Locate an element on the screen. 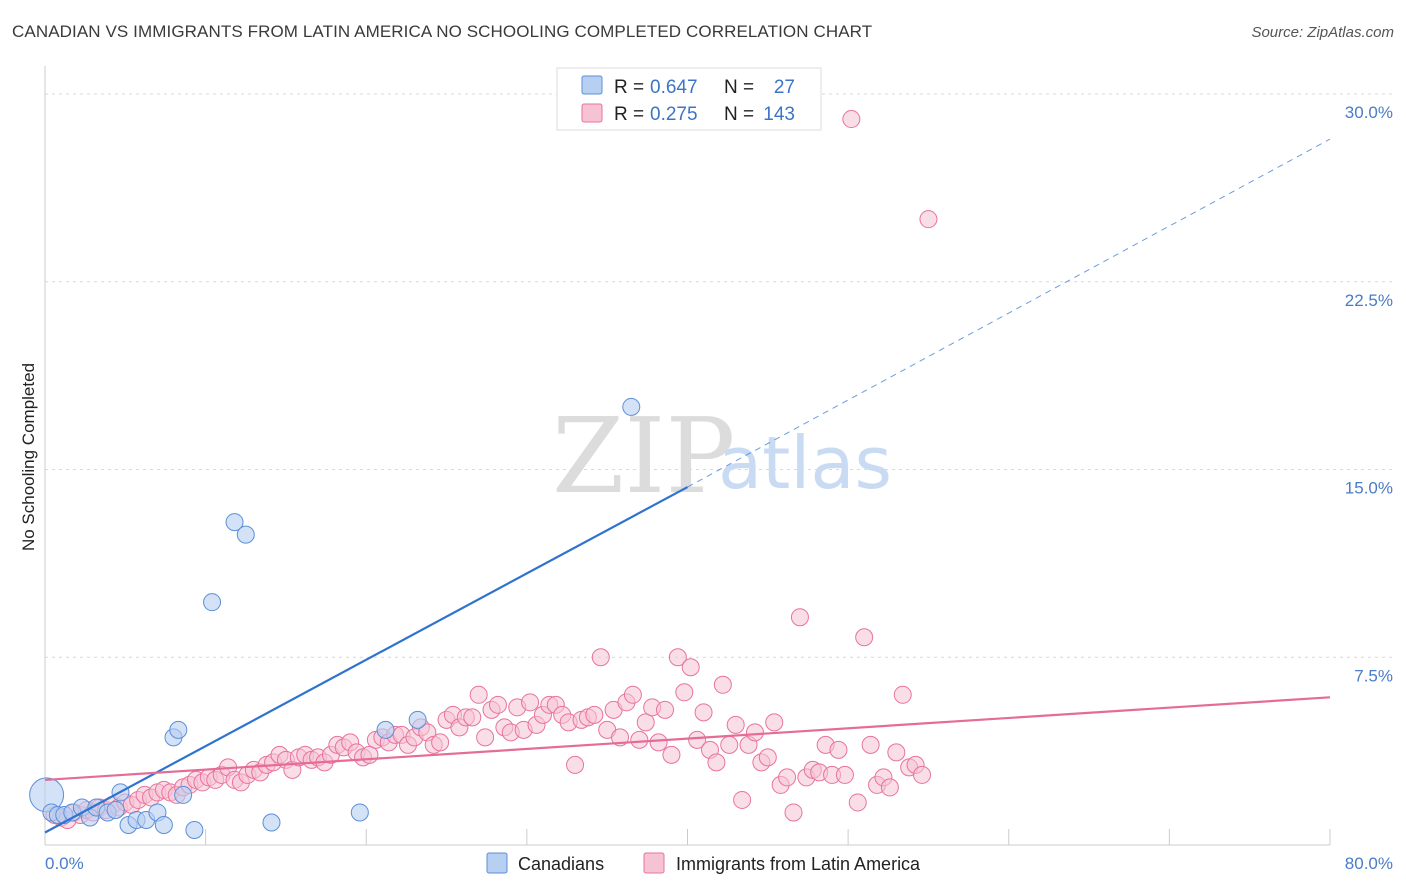  y-tick-label: 7.5% is located at coordinates (1373, 675).